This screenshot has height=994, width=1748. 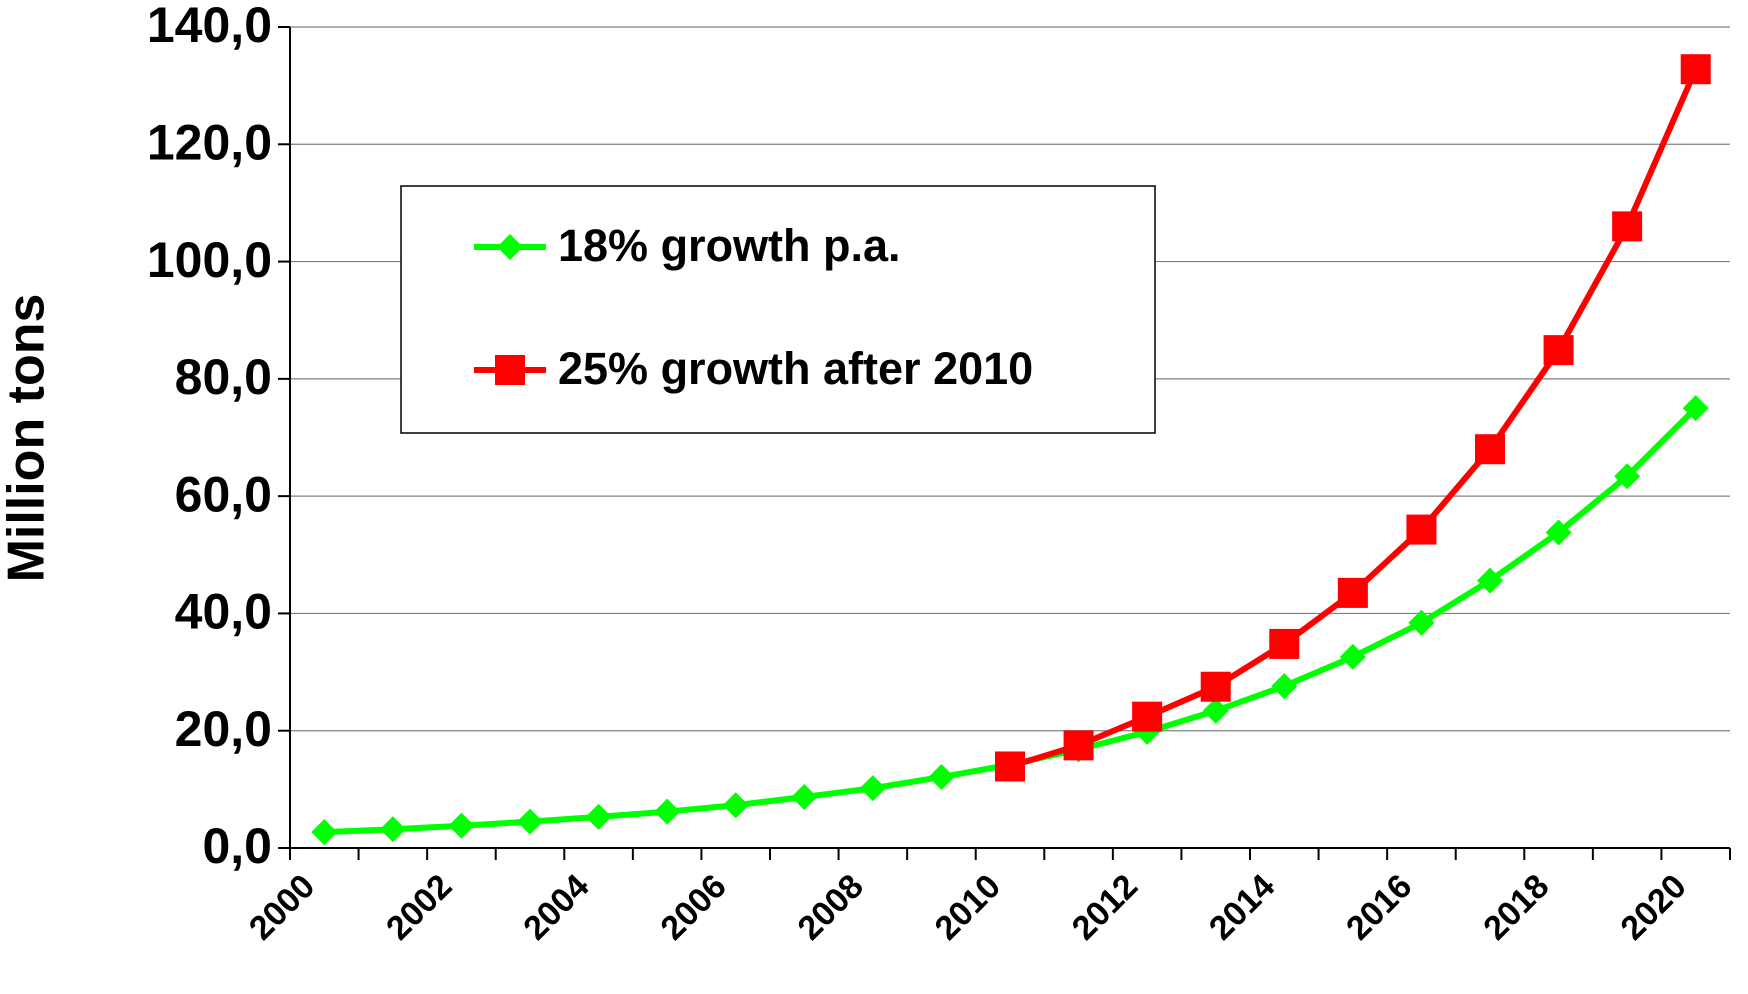 What do you see at coordinates (223, 612) in the screenshot?
I see `y-tick-label: 40,0` at bounding box center [223, 612].